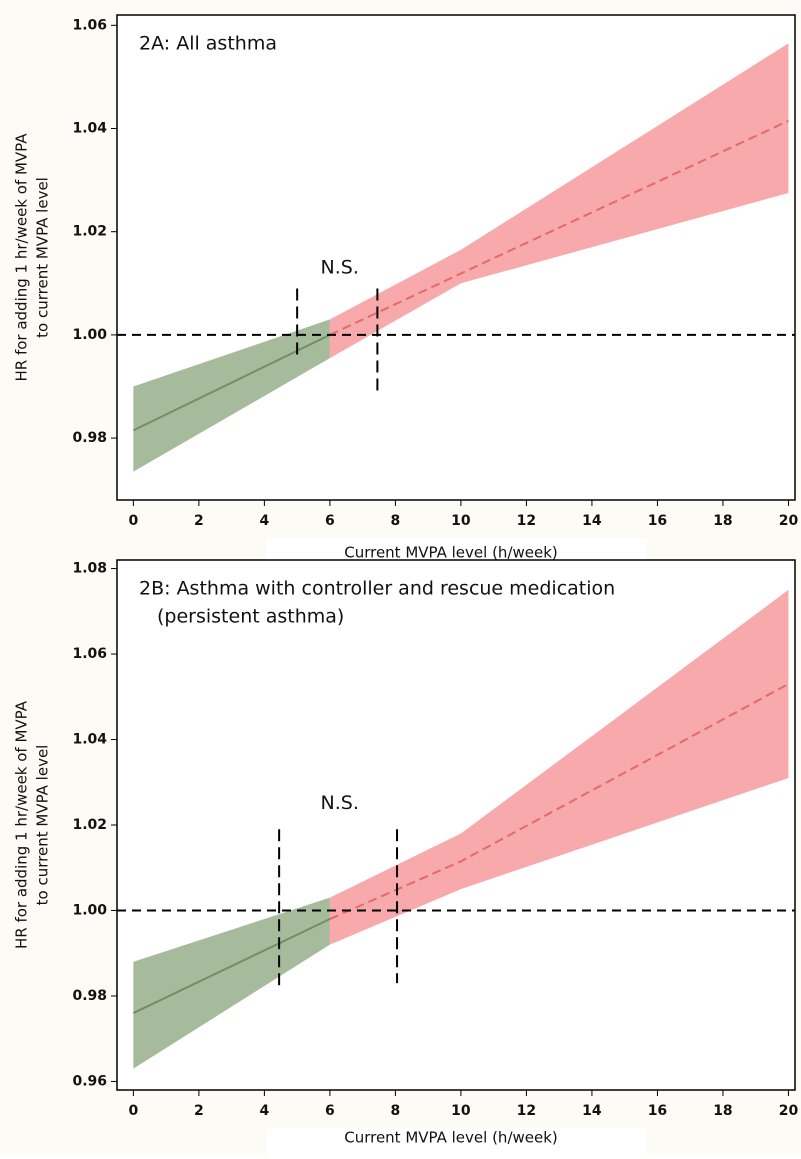 The width and height of the screenshot is (801, 1159). I want to click on x-label-backdrop, so click(457, 1143).